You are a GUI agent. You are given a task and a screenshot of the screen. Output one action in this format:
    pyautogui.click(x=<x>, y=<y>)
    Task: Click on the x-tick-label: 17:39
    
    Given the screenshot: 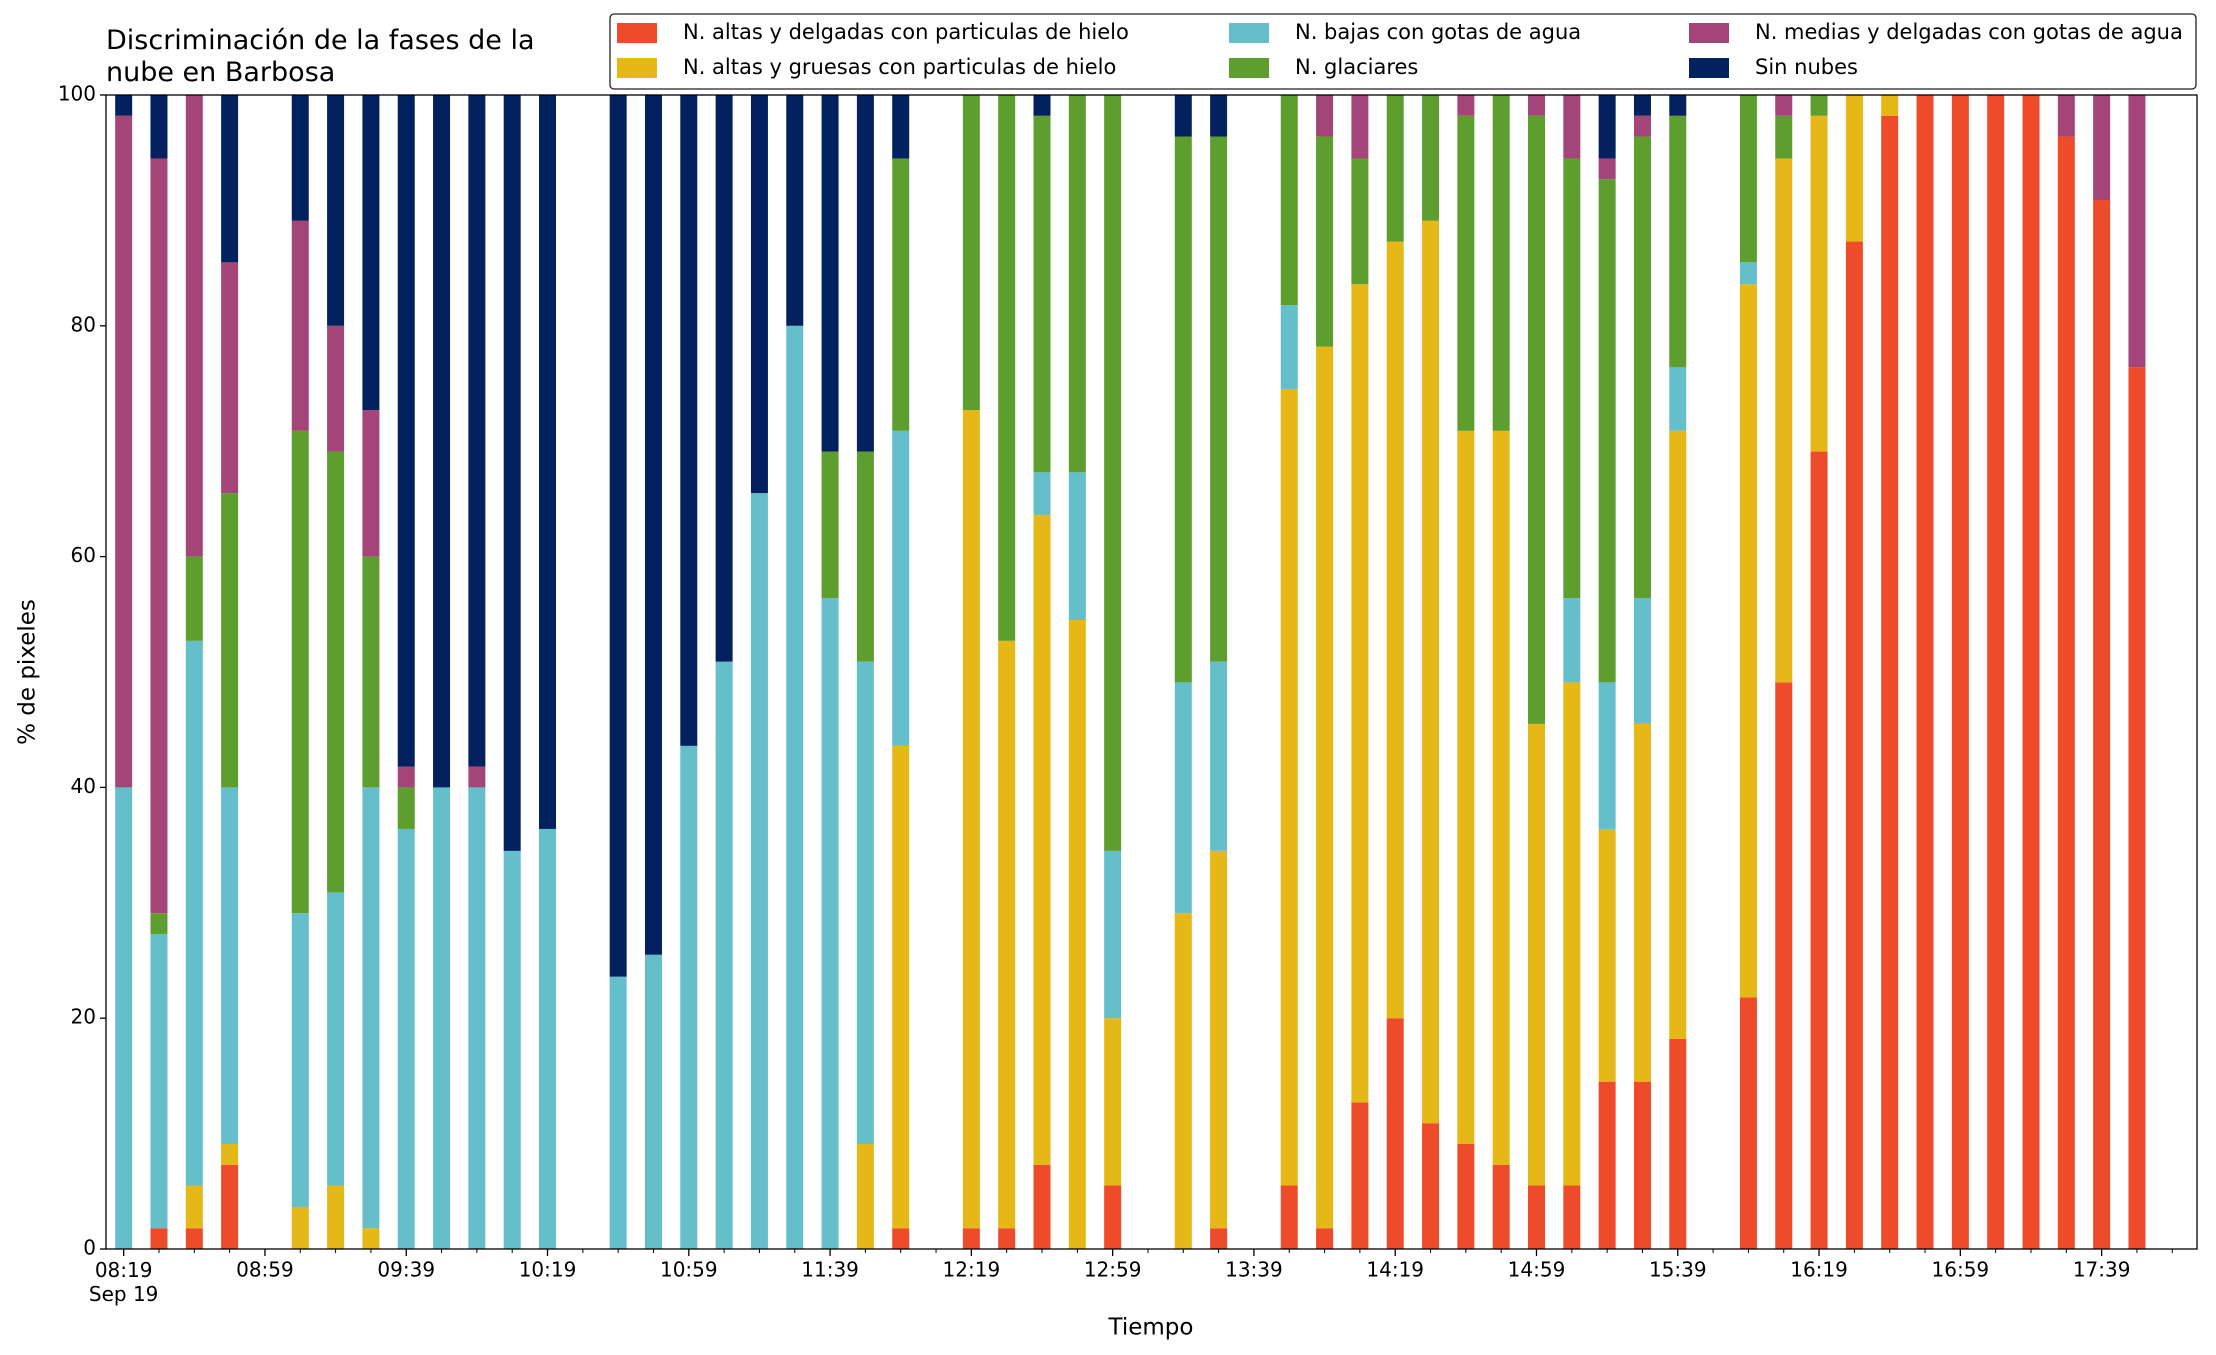 What is the action you would take?
    pyautogui.click(x=2102, y=1270)
    